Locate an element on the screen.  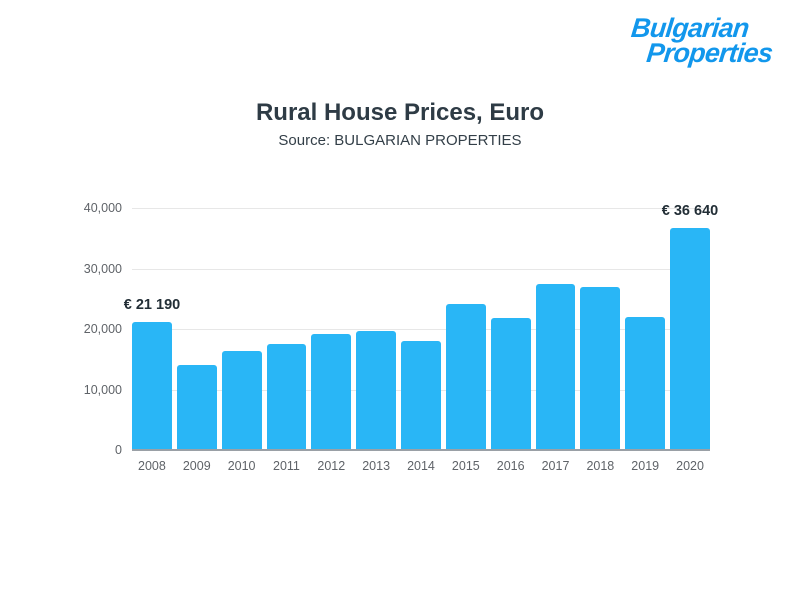
bar-slot: 2015 is located at coordinates (465, 340).